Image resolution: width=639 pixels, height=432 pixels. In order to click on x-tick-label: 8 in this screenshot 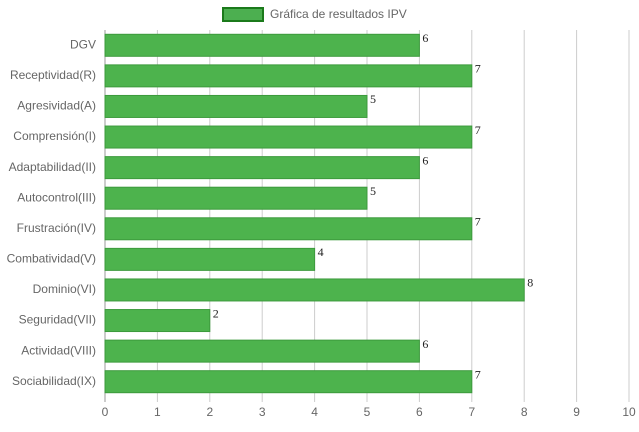, I will do `click(524, 412)`.